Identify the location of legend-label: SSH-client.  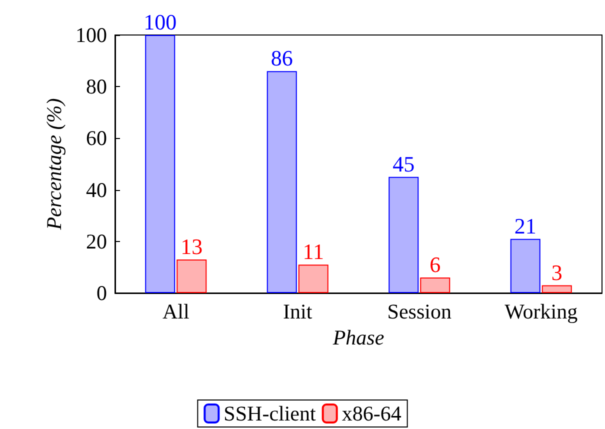
(270, 414).